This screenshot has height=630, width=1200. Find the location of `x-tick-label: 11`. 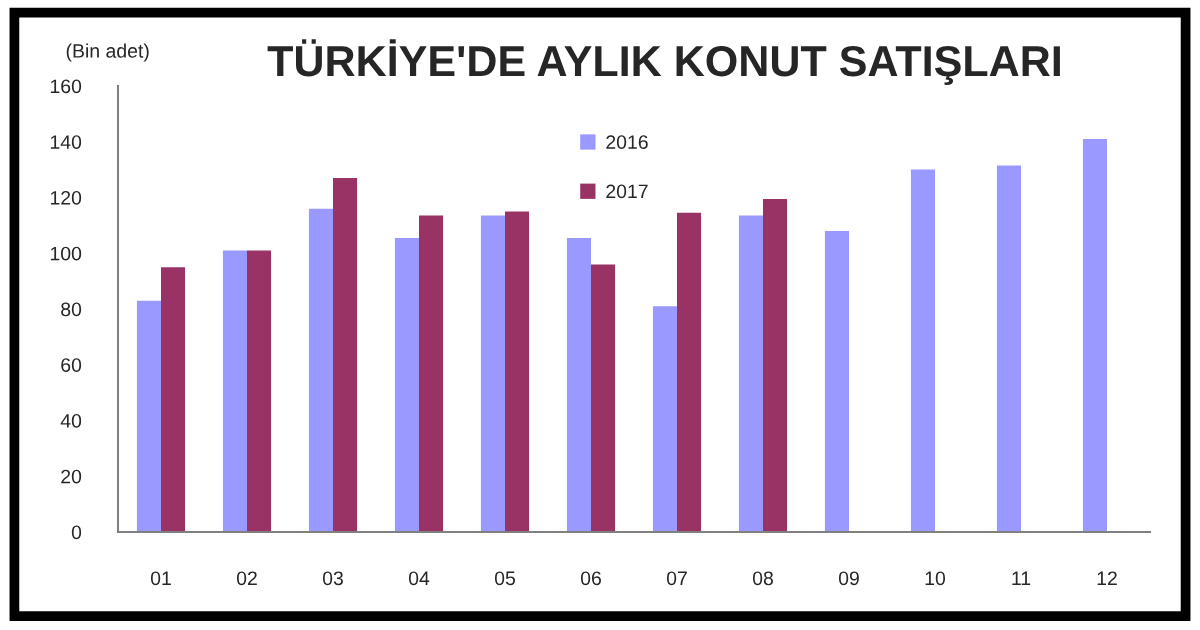

x-tick-label: 11 is located at coordinates (1021, 578).